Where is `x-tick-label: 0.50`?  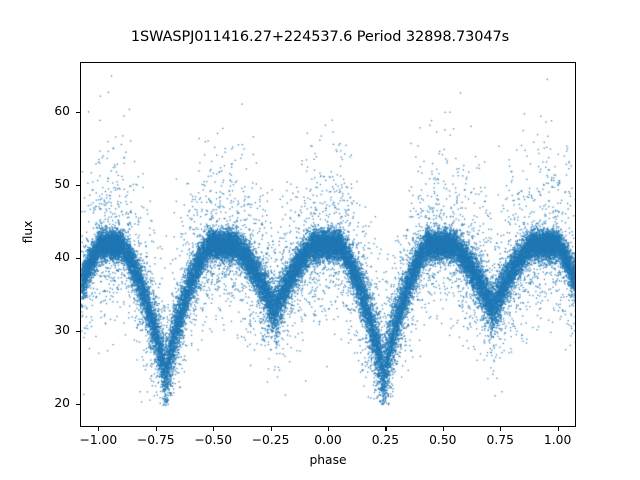 x-tick-label: 0.50 is located at coordinates (443, 440).